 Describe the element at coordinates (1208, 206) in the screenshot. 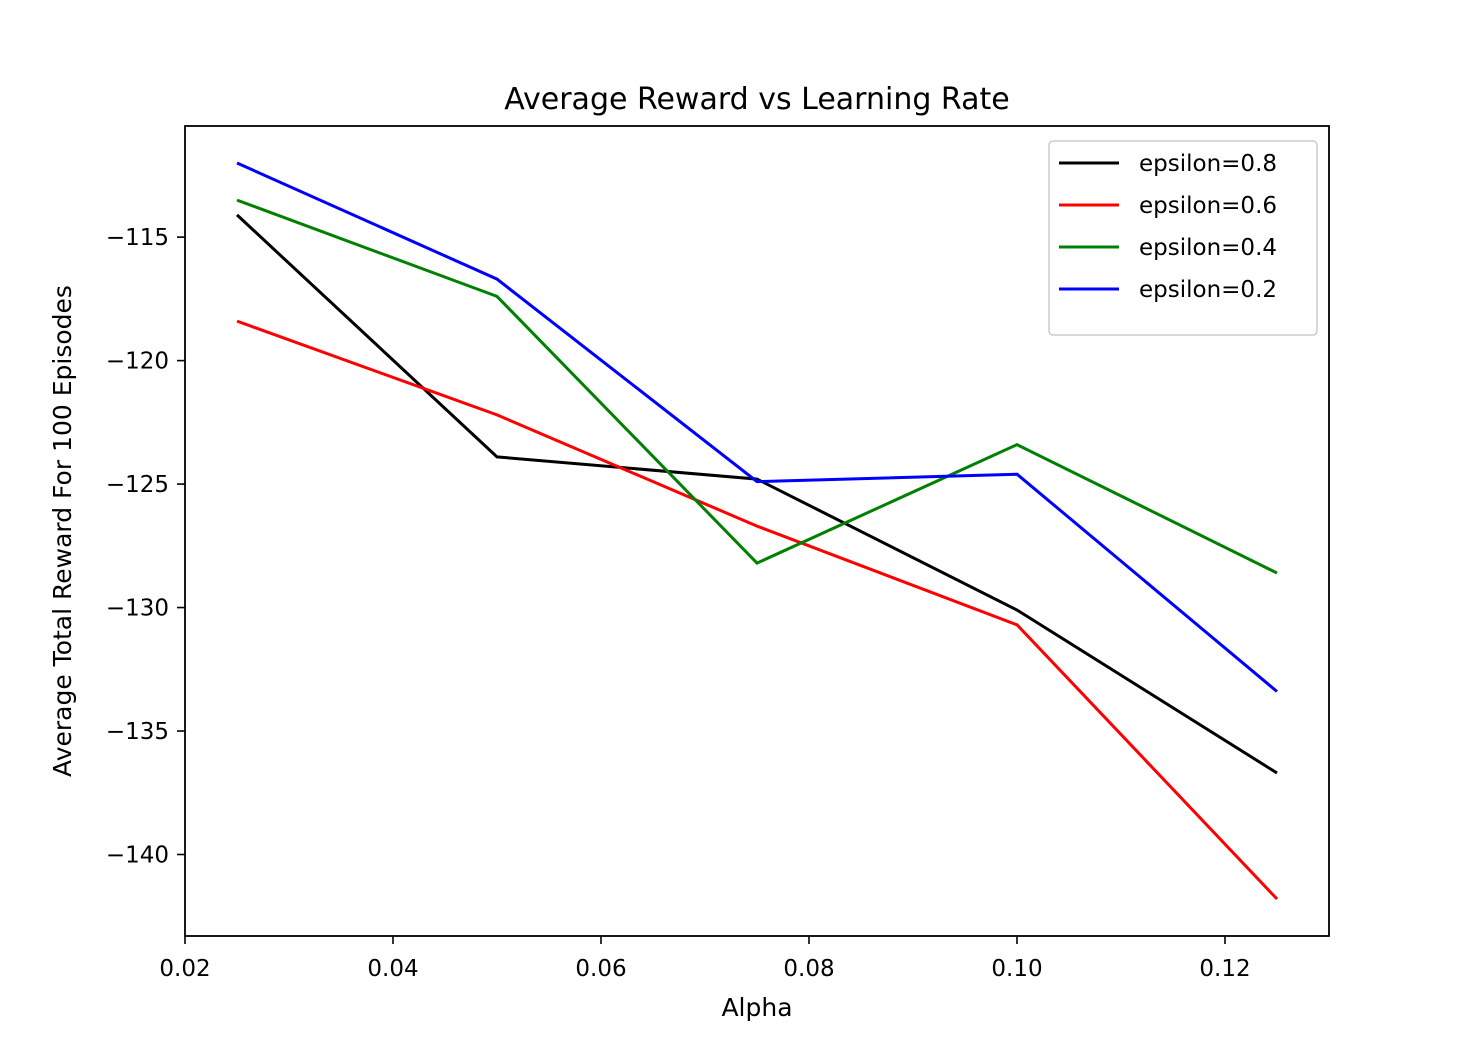

I see `legend-entry: epsilon=0.6` at that location.